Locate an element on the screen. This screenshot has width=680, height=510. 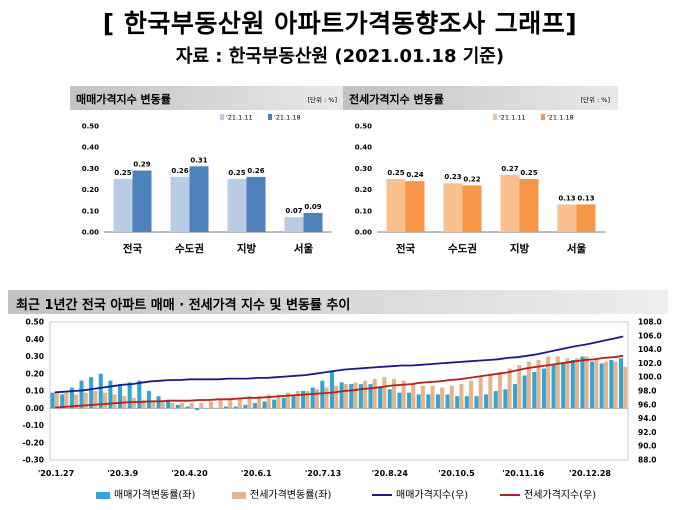
jeonse-change-bar-label: 0.13 is located at coordinates (566, 198).